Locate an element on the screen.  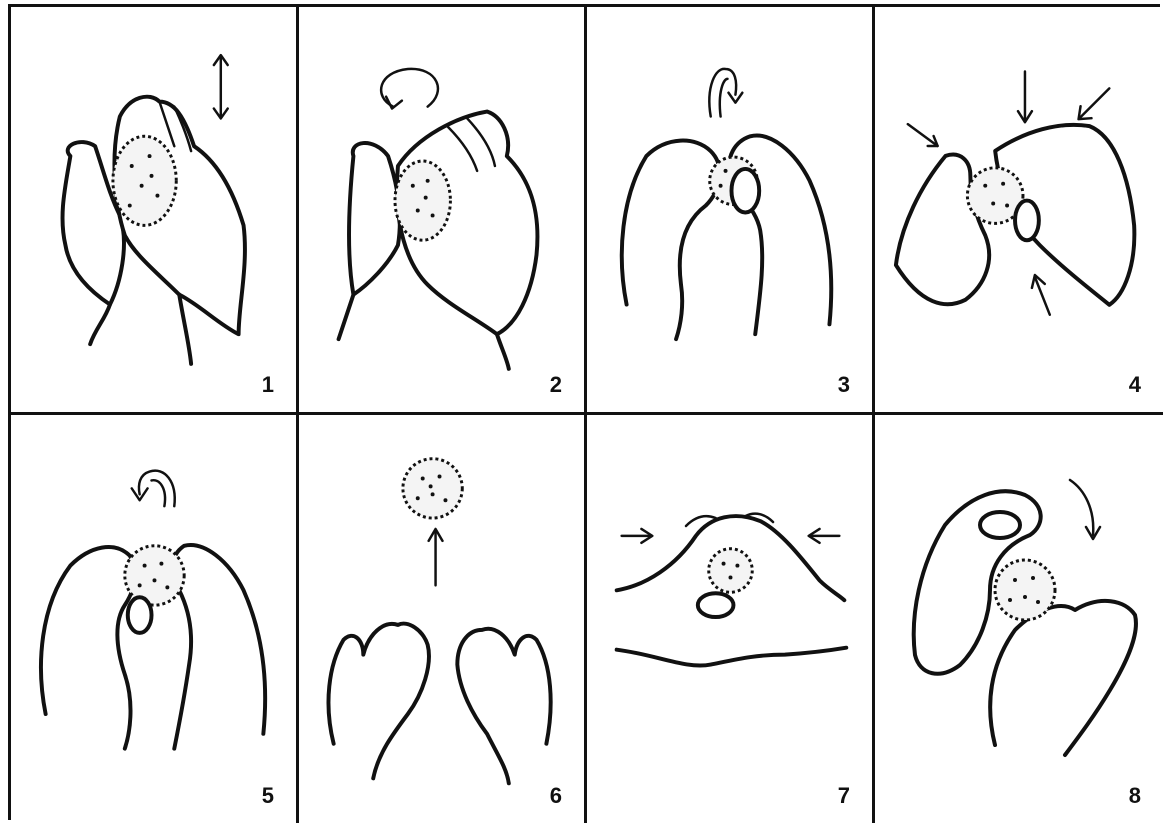
step-panel-4: 4 is located at coordinates (1019, 211).